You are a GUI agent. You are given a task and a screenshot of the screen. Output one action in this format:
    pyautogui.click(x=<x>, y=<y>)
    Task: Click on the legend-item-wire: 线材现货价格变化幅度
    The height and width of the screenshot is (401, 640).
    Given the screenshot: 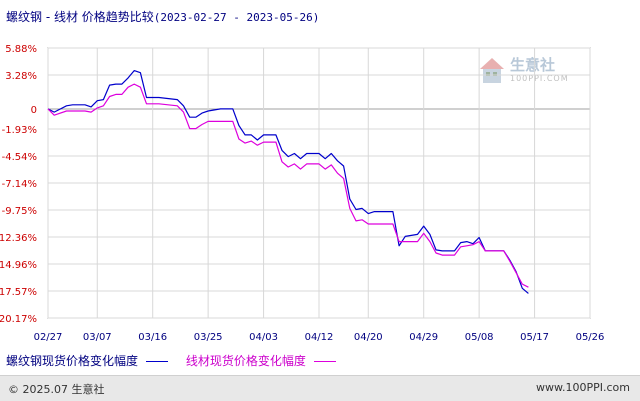 What is the action you would take?
    pyautogui.click(x=261, y=360)
    